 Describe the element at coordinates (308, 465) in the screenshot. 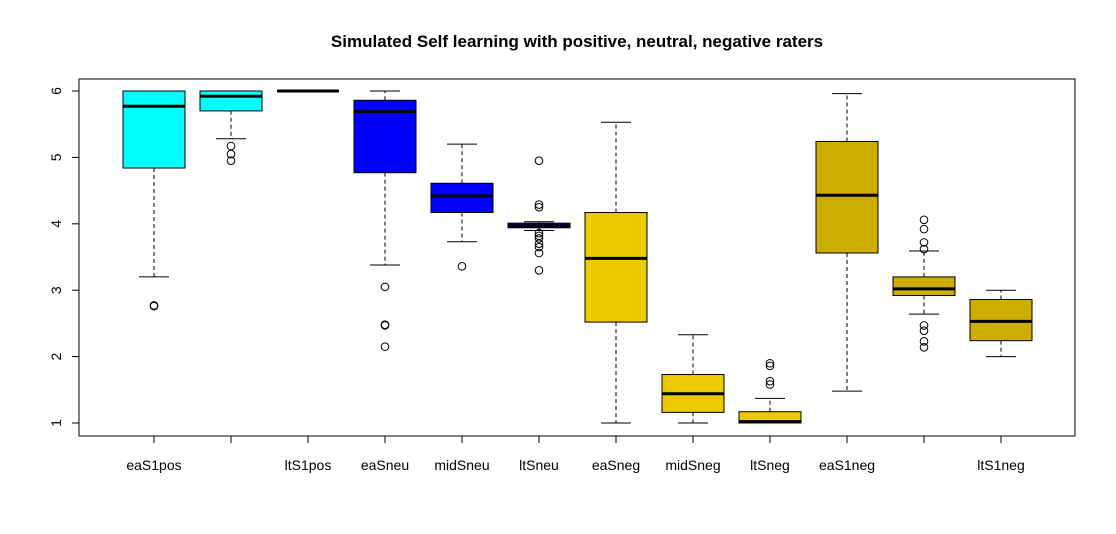

I see `x-tick-label: ltS1pos` at that location.